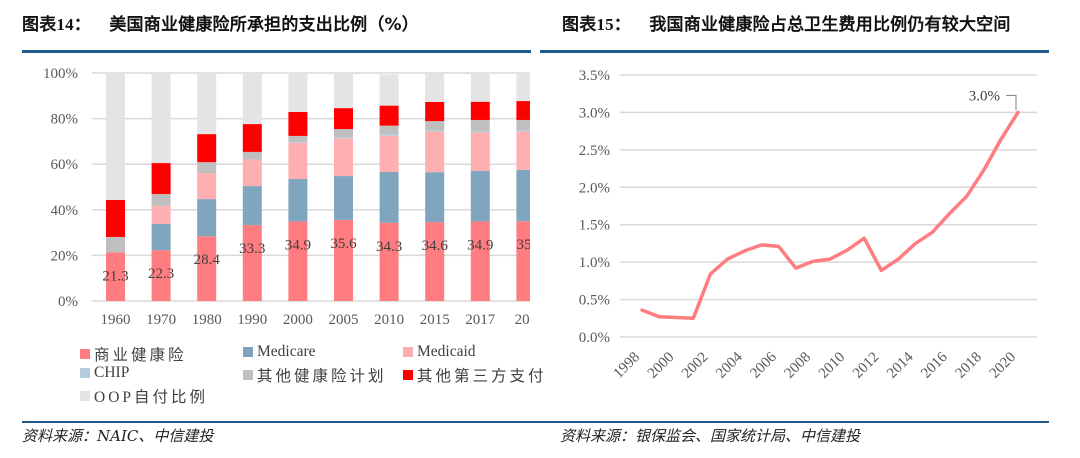 Image resolution: width=1080 pixels, height=458 pixels. Describe the element at coordinates (594, 338) in the screenshot. I see `y-tick-label: 0.0%` at that location.